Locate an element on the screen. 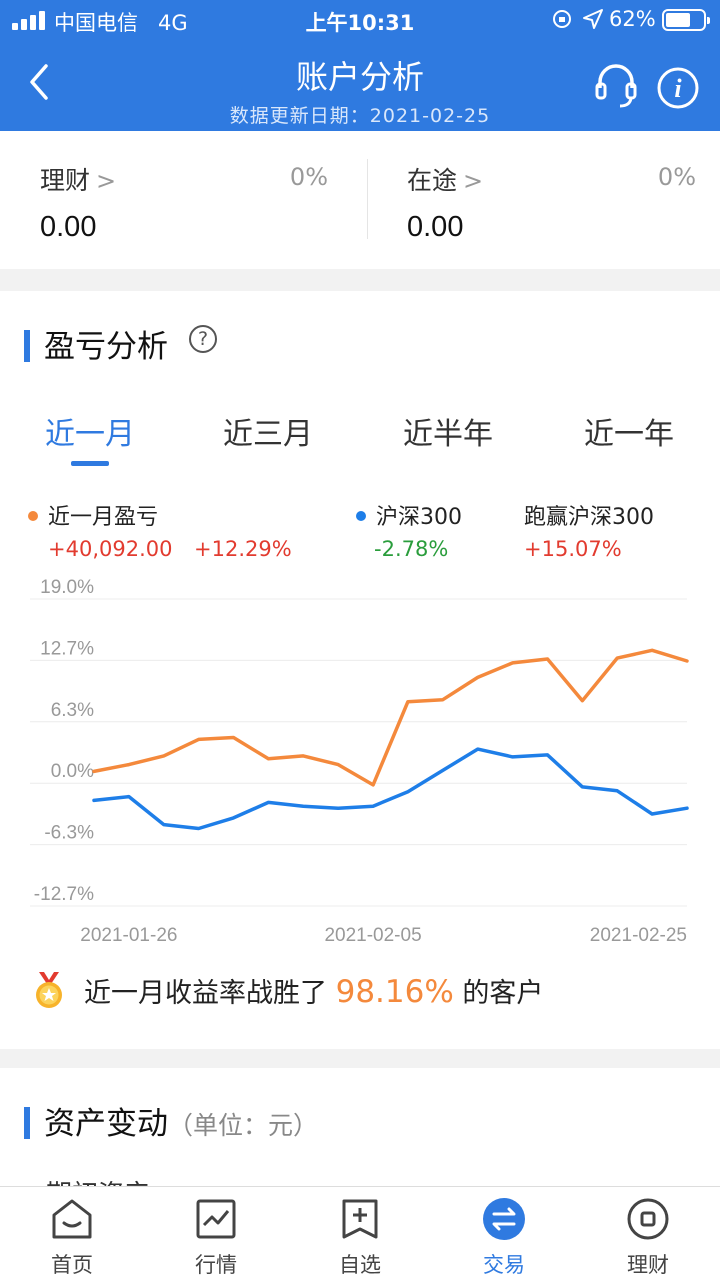  tabbar-item-trade: 交易 is located at coordinates (504, 1238).